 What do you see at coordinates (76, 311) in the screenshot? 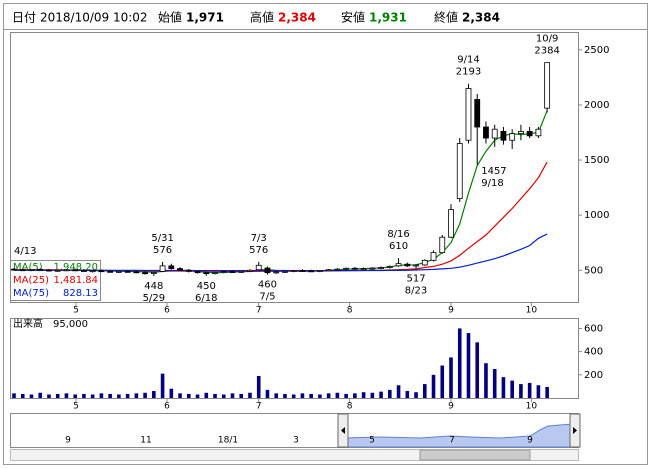
I see `x-tick-label: 5` at bounding box center [76, 311].